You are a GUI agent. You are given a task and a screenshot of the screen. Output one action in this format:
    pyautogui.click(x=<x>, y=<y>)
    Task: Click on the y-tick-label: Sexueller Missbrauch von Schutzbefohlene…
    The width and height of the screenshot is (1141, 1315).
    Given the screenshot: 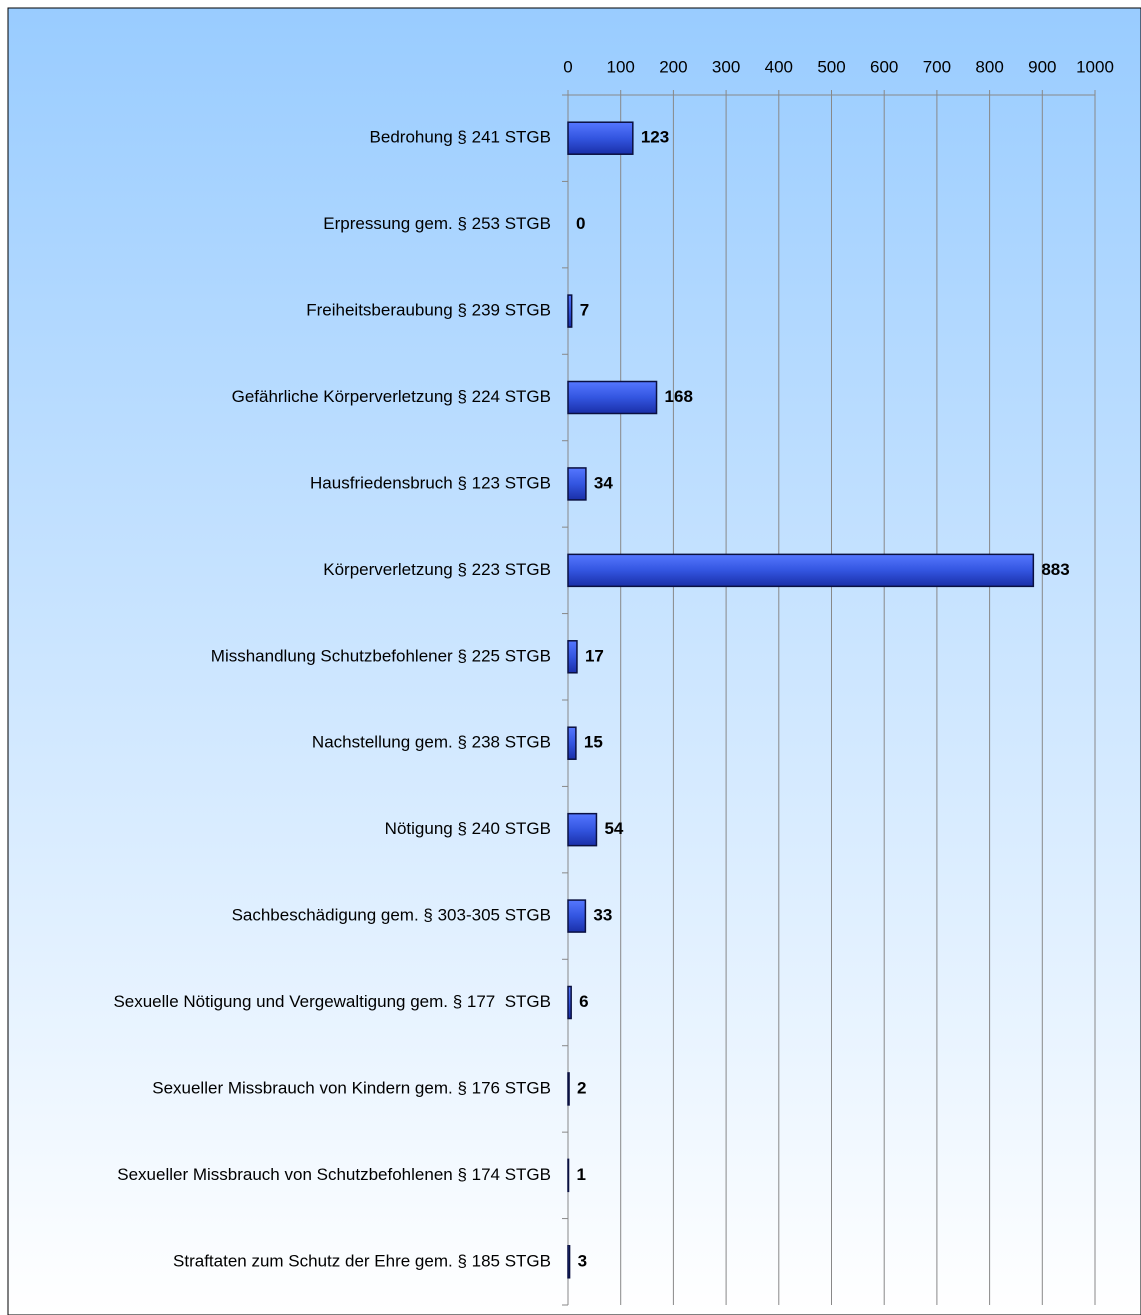 What is the action you would take?
    pyautogui.click(x=334, y=1174)
    